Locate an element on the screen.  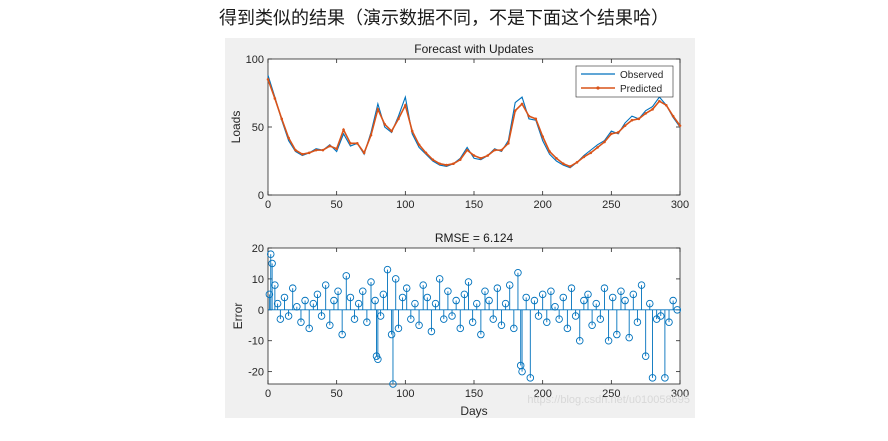
legend-predicted-label: Predicted is located at coordinates (641, 89).